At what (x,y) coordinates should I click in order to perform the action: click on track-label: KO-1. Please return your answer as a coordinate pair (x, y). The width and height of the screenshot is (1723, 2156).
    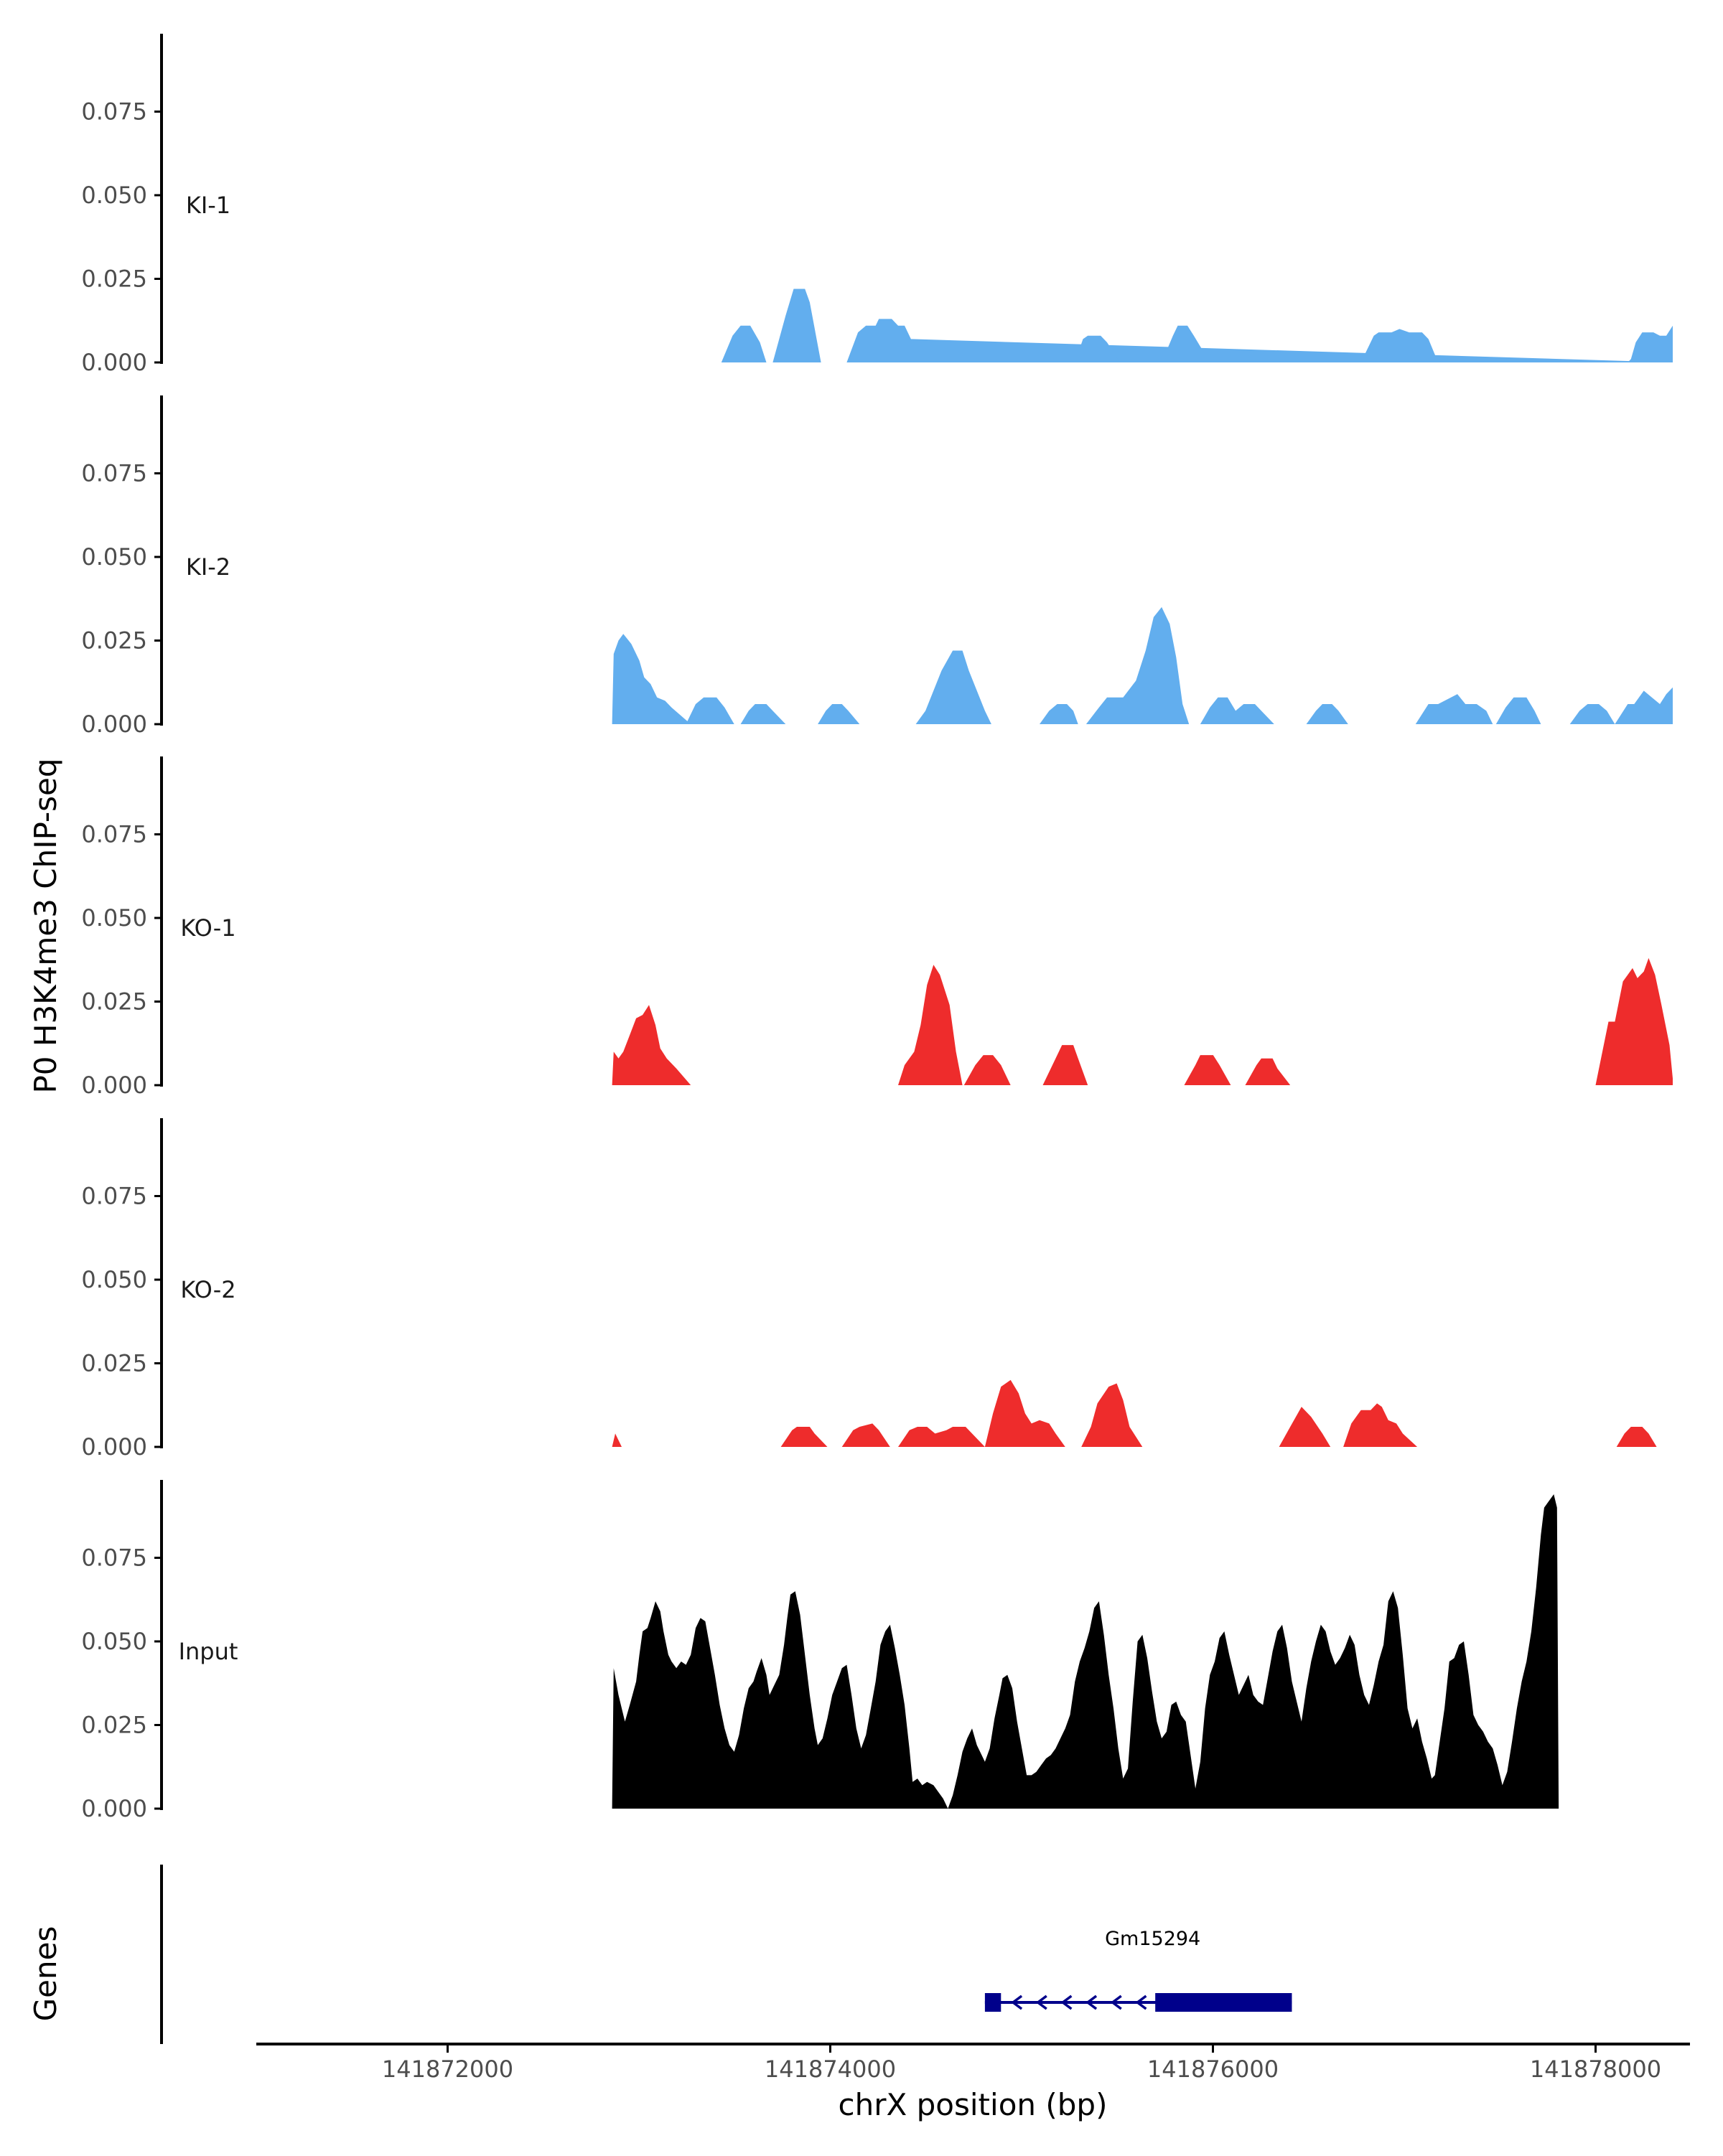
    Looking at the image, I should click on (207, 928).